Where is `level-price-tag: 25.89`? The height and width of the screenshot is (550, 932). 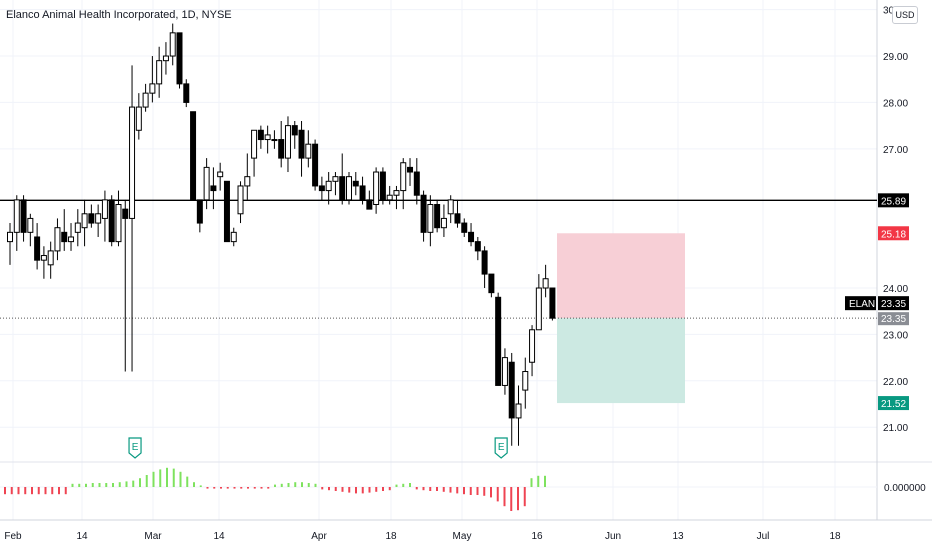 level-price-tag: 25.89 is located at coordinates (893, 201).